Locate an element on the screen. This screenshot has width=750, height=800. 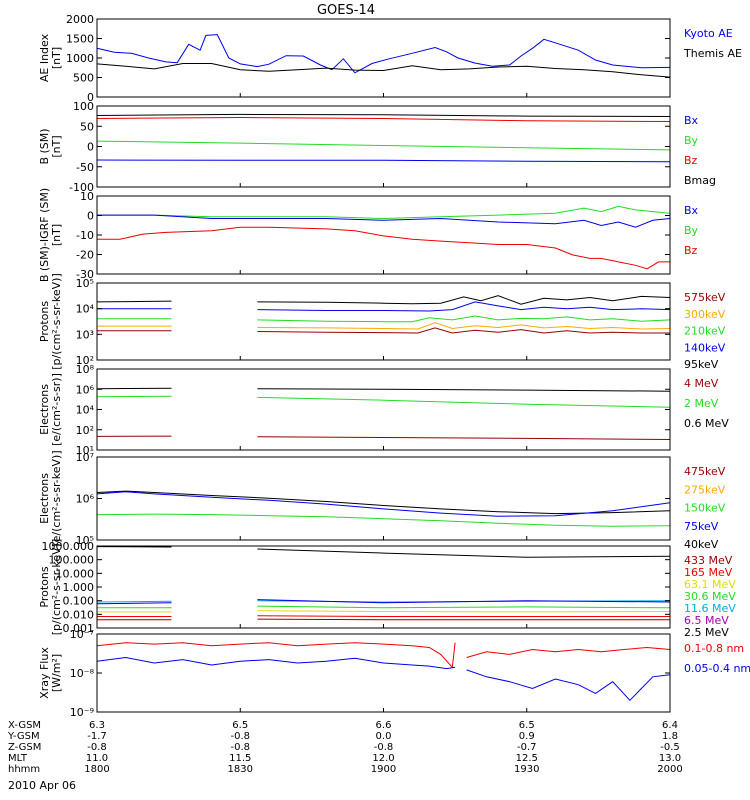
series-4-mev is located at coordinates (383, 437).